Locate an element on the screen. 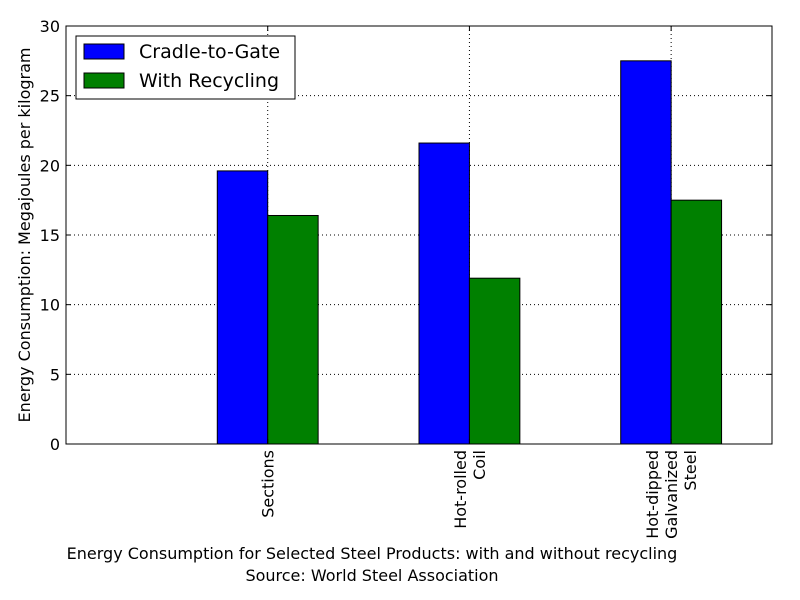 Image resolution: width=800 pixels, height=600 pixels. legend: Cradle-to-Gate With Recycling is located at coordinates (185, 67).